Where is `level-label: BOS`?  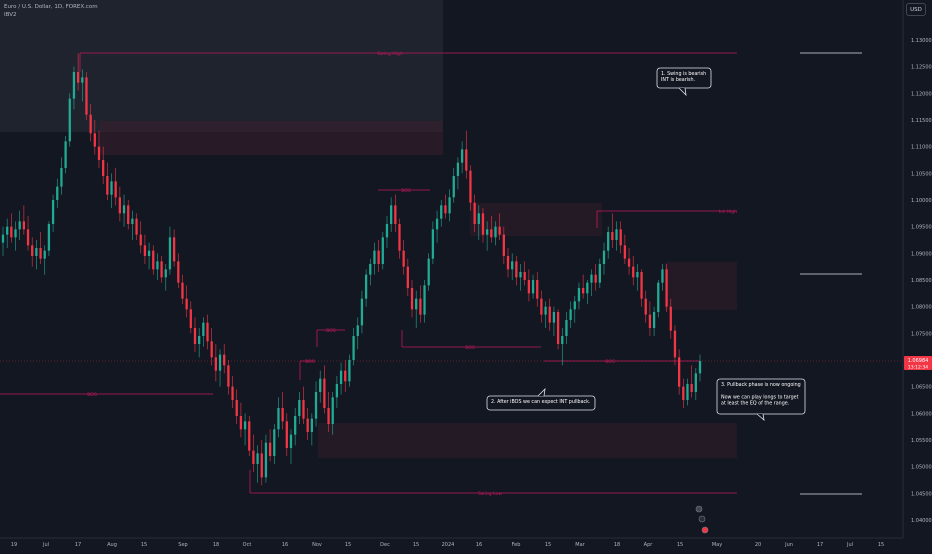 level-label: BOS is located at coordinates (470, 348).